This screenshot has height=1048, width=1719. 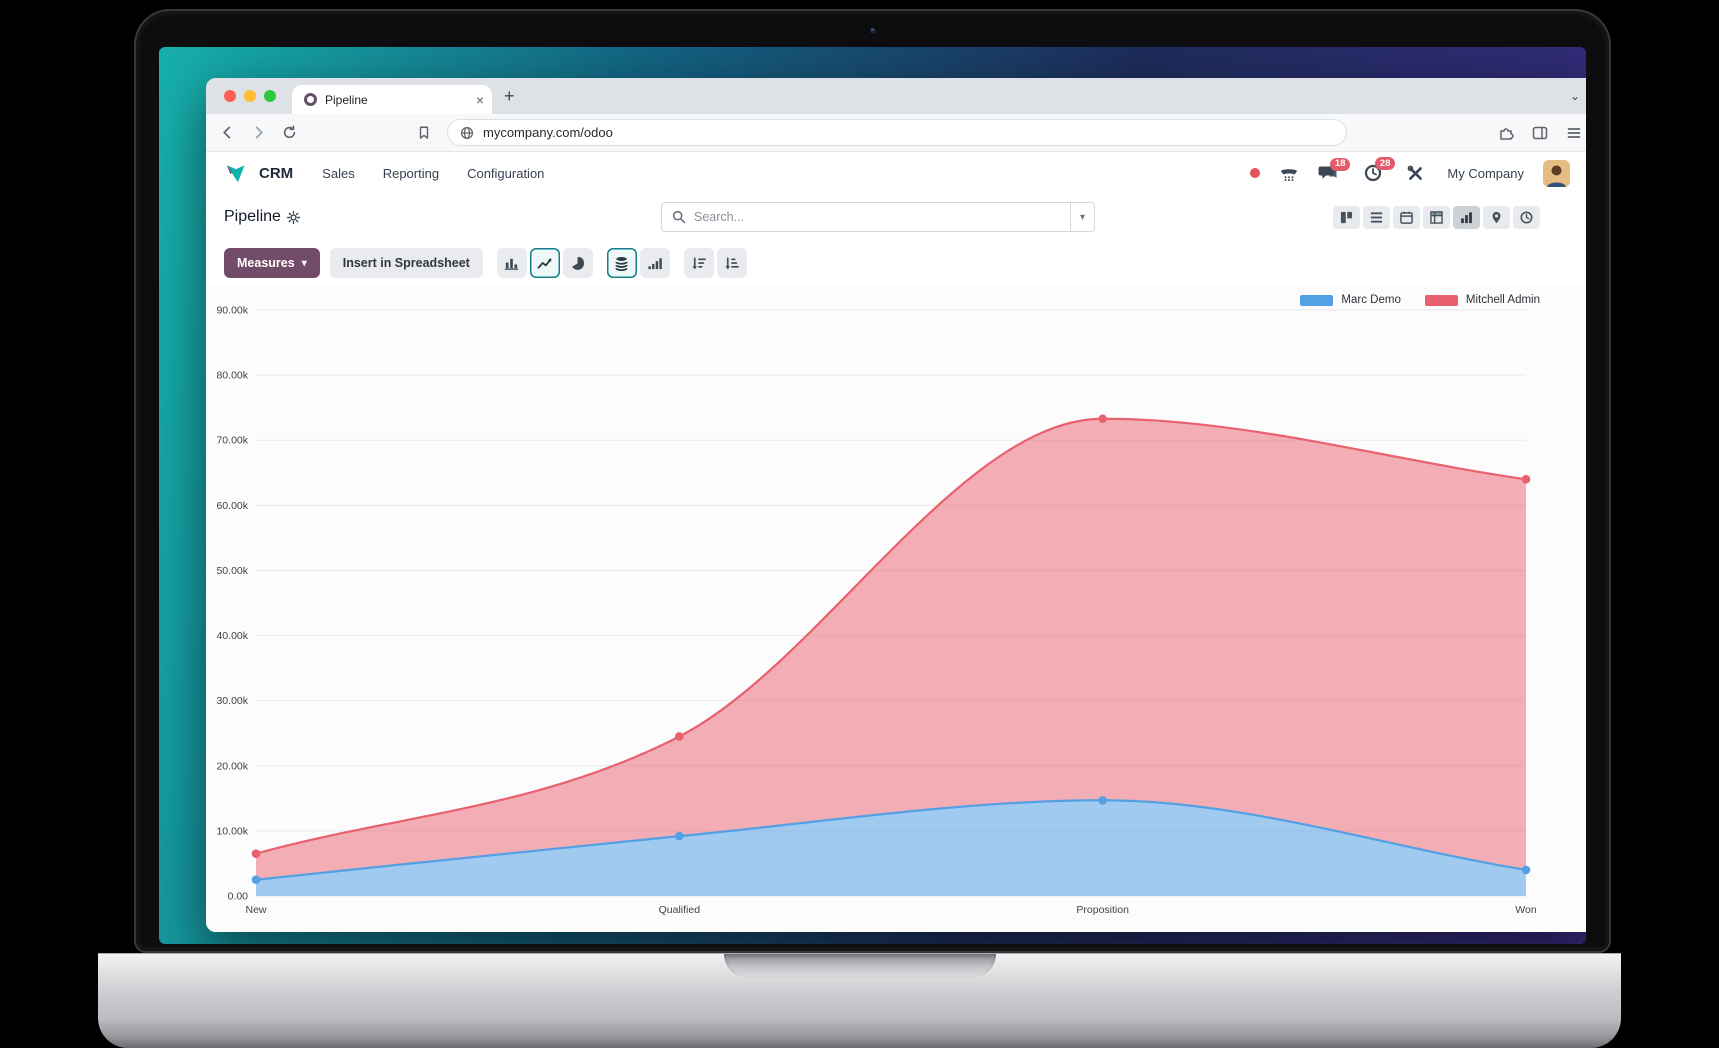 I want to click on app-name: CRM, so click(x=276, y=173).